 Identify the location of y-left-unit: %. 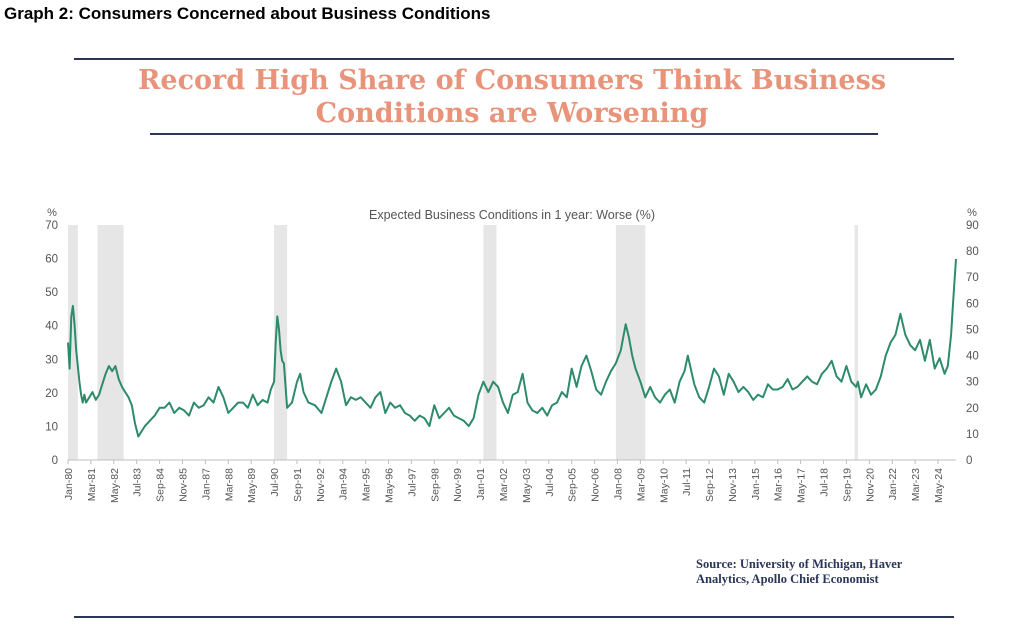
(52, 213).